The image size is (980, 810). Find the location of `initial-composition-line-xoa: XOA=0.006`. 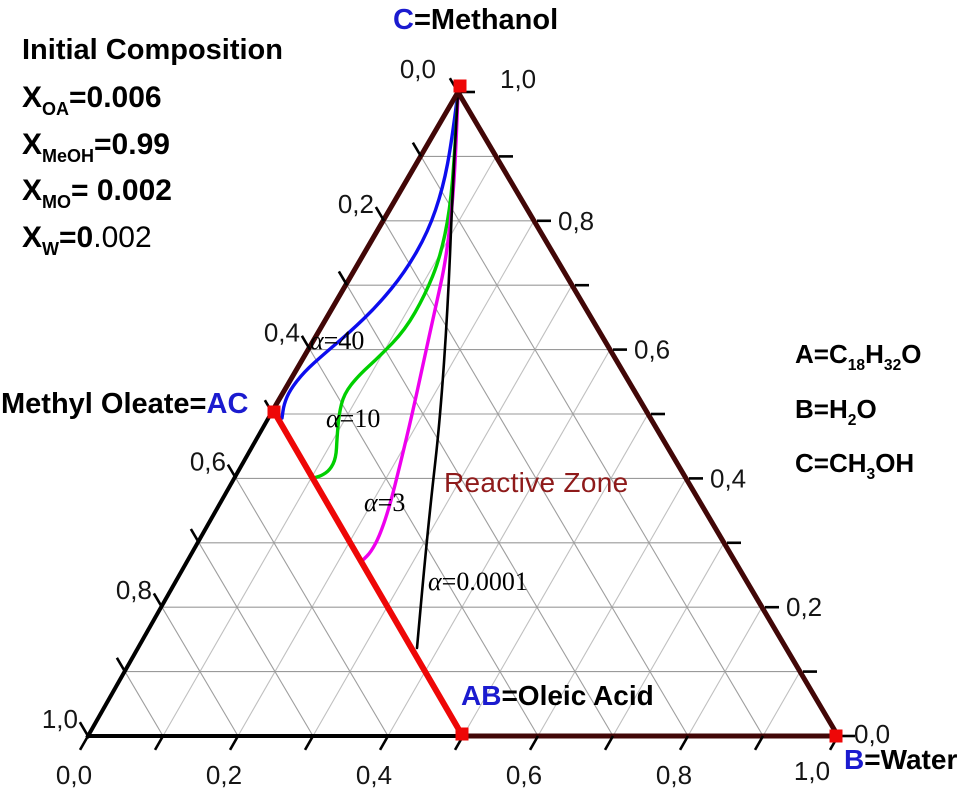

initial-composition-line-xoa: XOA=0.006 is located at coordinates (152, 99).